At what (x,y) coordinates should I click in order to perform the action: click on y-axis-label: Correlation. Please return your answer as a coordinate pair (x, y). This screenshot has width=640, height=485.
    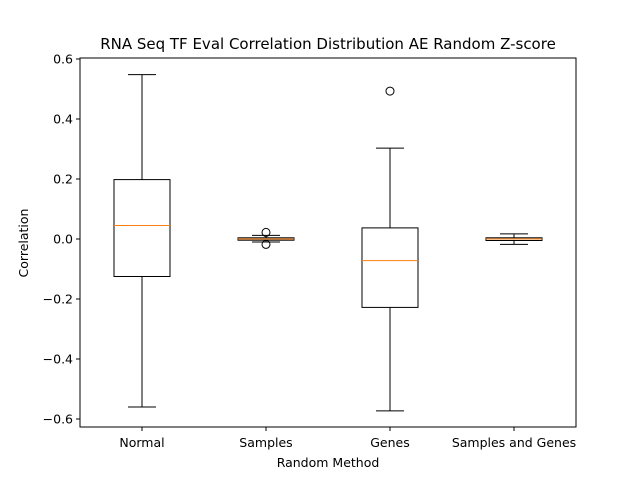
    Looking at the image, I should click on (23, 243).